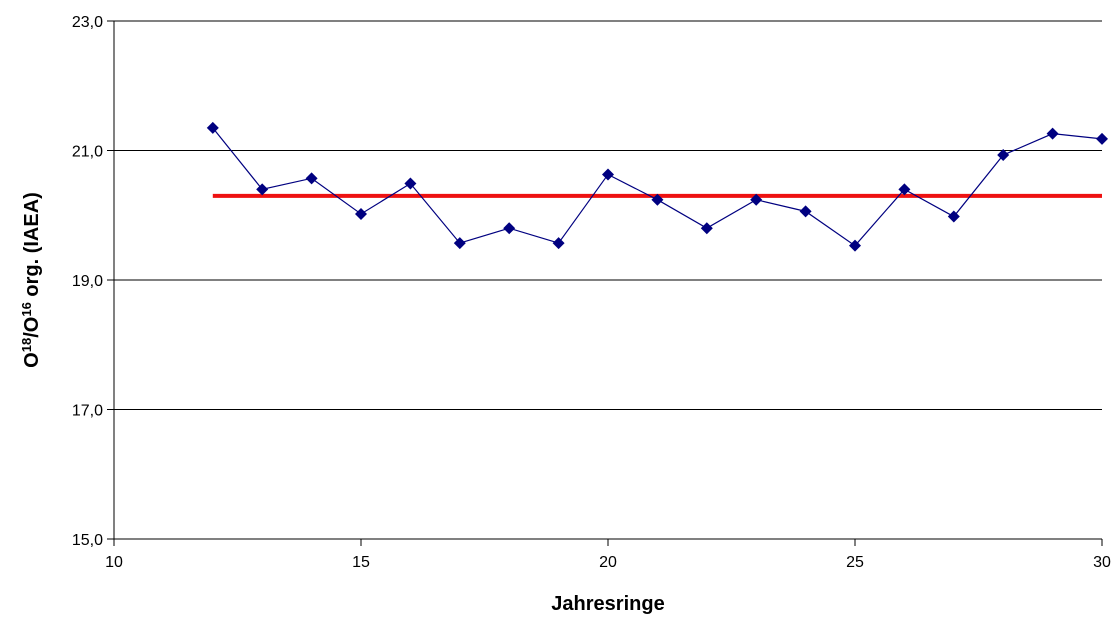 The width and height of the screenshot is (1118, 620). Describe the element at coordinates (32, 247) in the screenshot. I see `y-axis-title-part: org. (IAEA)` at that location.